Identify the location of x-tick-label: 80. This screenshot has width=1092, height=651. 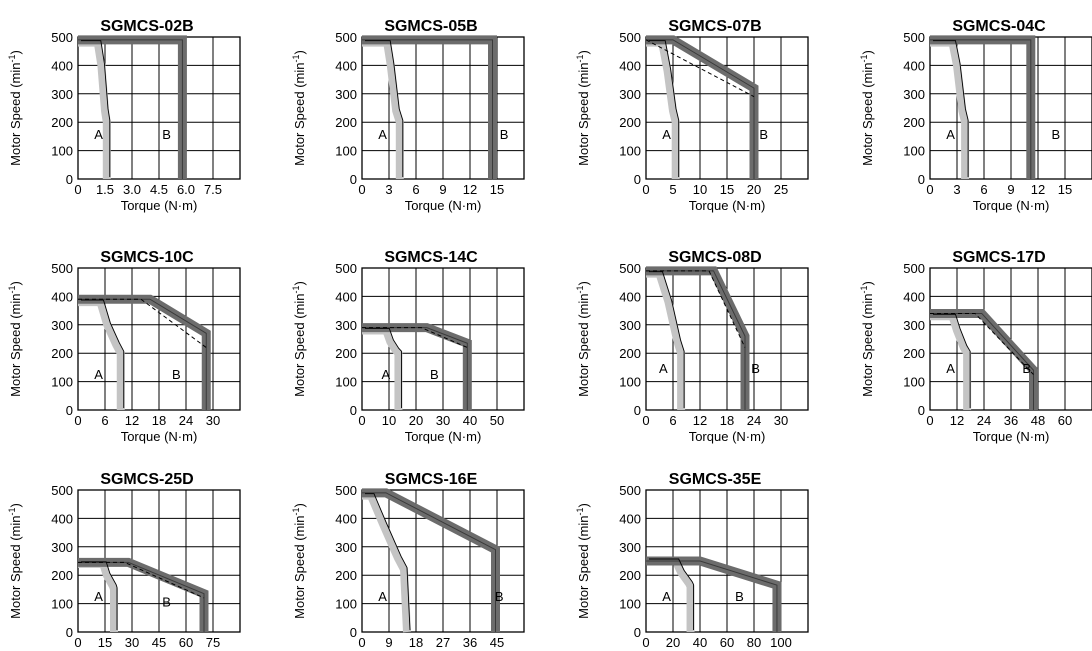
(754, 642).